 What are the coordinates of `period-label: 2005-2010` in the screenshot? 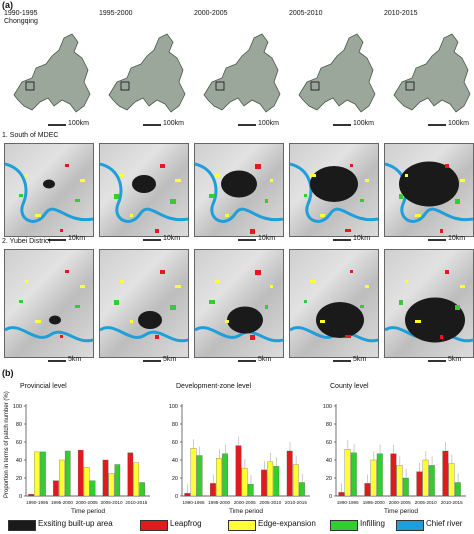 It's located at (306, 13).